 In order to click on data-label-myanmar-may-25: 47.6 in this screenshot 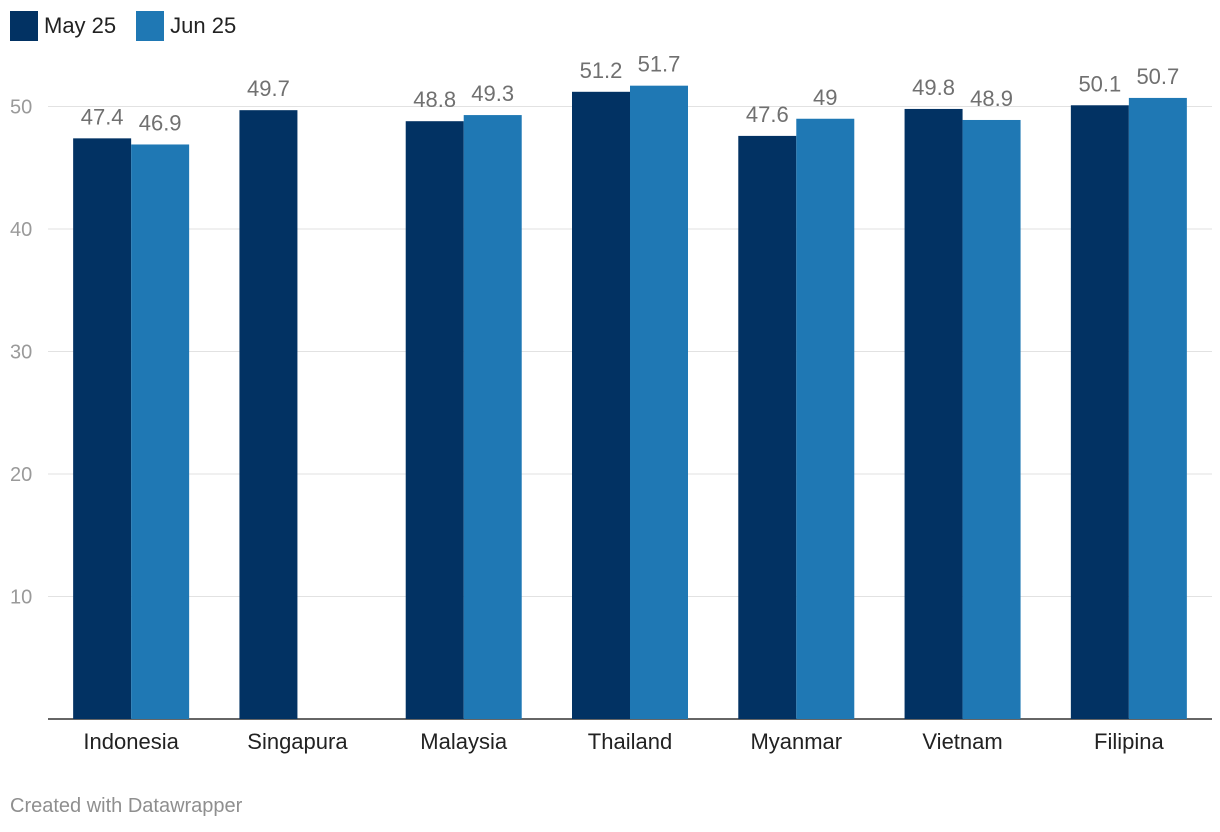, I will do `click(767, 114)`.